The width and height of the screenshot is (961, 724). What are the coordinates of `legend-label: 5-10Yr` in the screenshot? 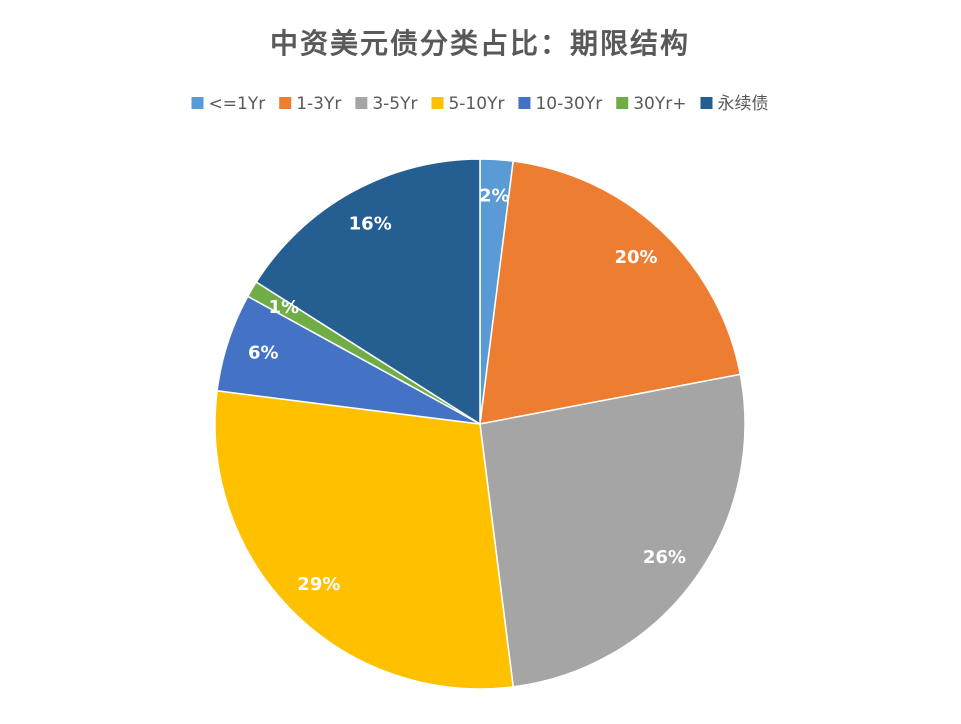 It's located at (476, 104).